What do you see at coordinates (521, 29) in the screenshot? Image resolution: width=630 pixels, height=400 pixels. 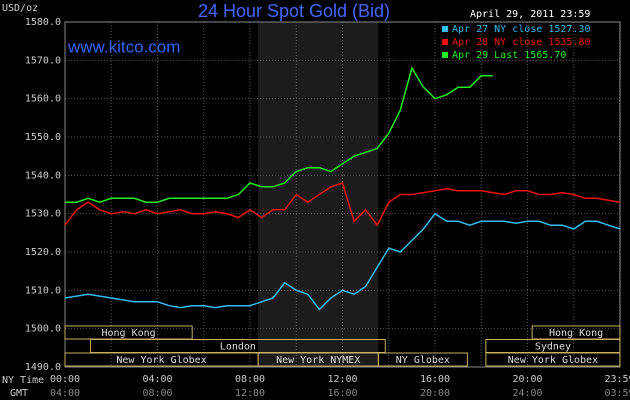 I see `legend-label: Apr 27 NY close 1527.30` at bounding box center [521, 29].